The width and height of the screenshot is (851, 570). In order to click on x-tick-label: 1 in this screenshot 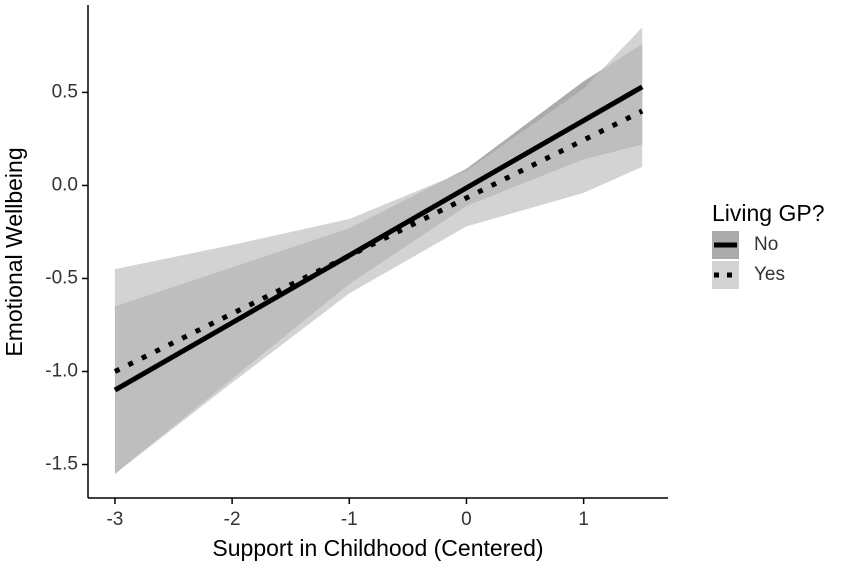, I will do `click(583, 519)`.